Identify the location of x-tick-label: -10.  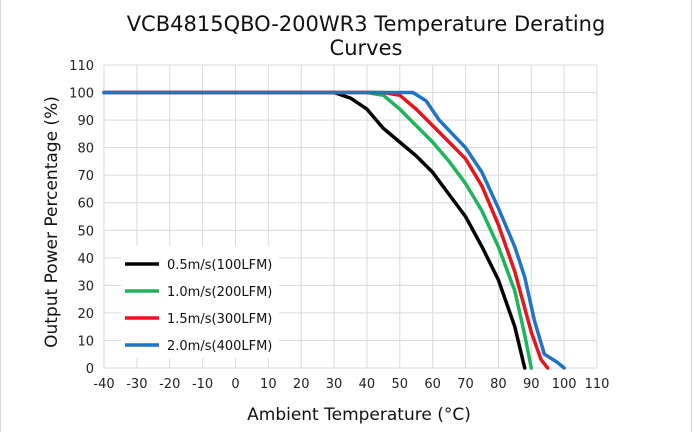
(202, 384).